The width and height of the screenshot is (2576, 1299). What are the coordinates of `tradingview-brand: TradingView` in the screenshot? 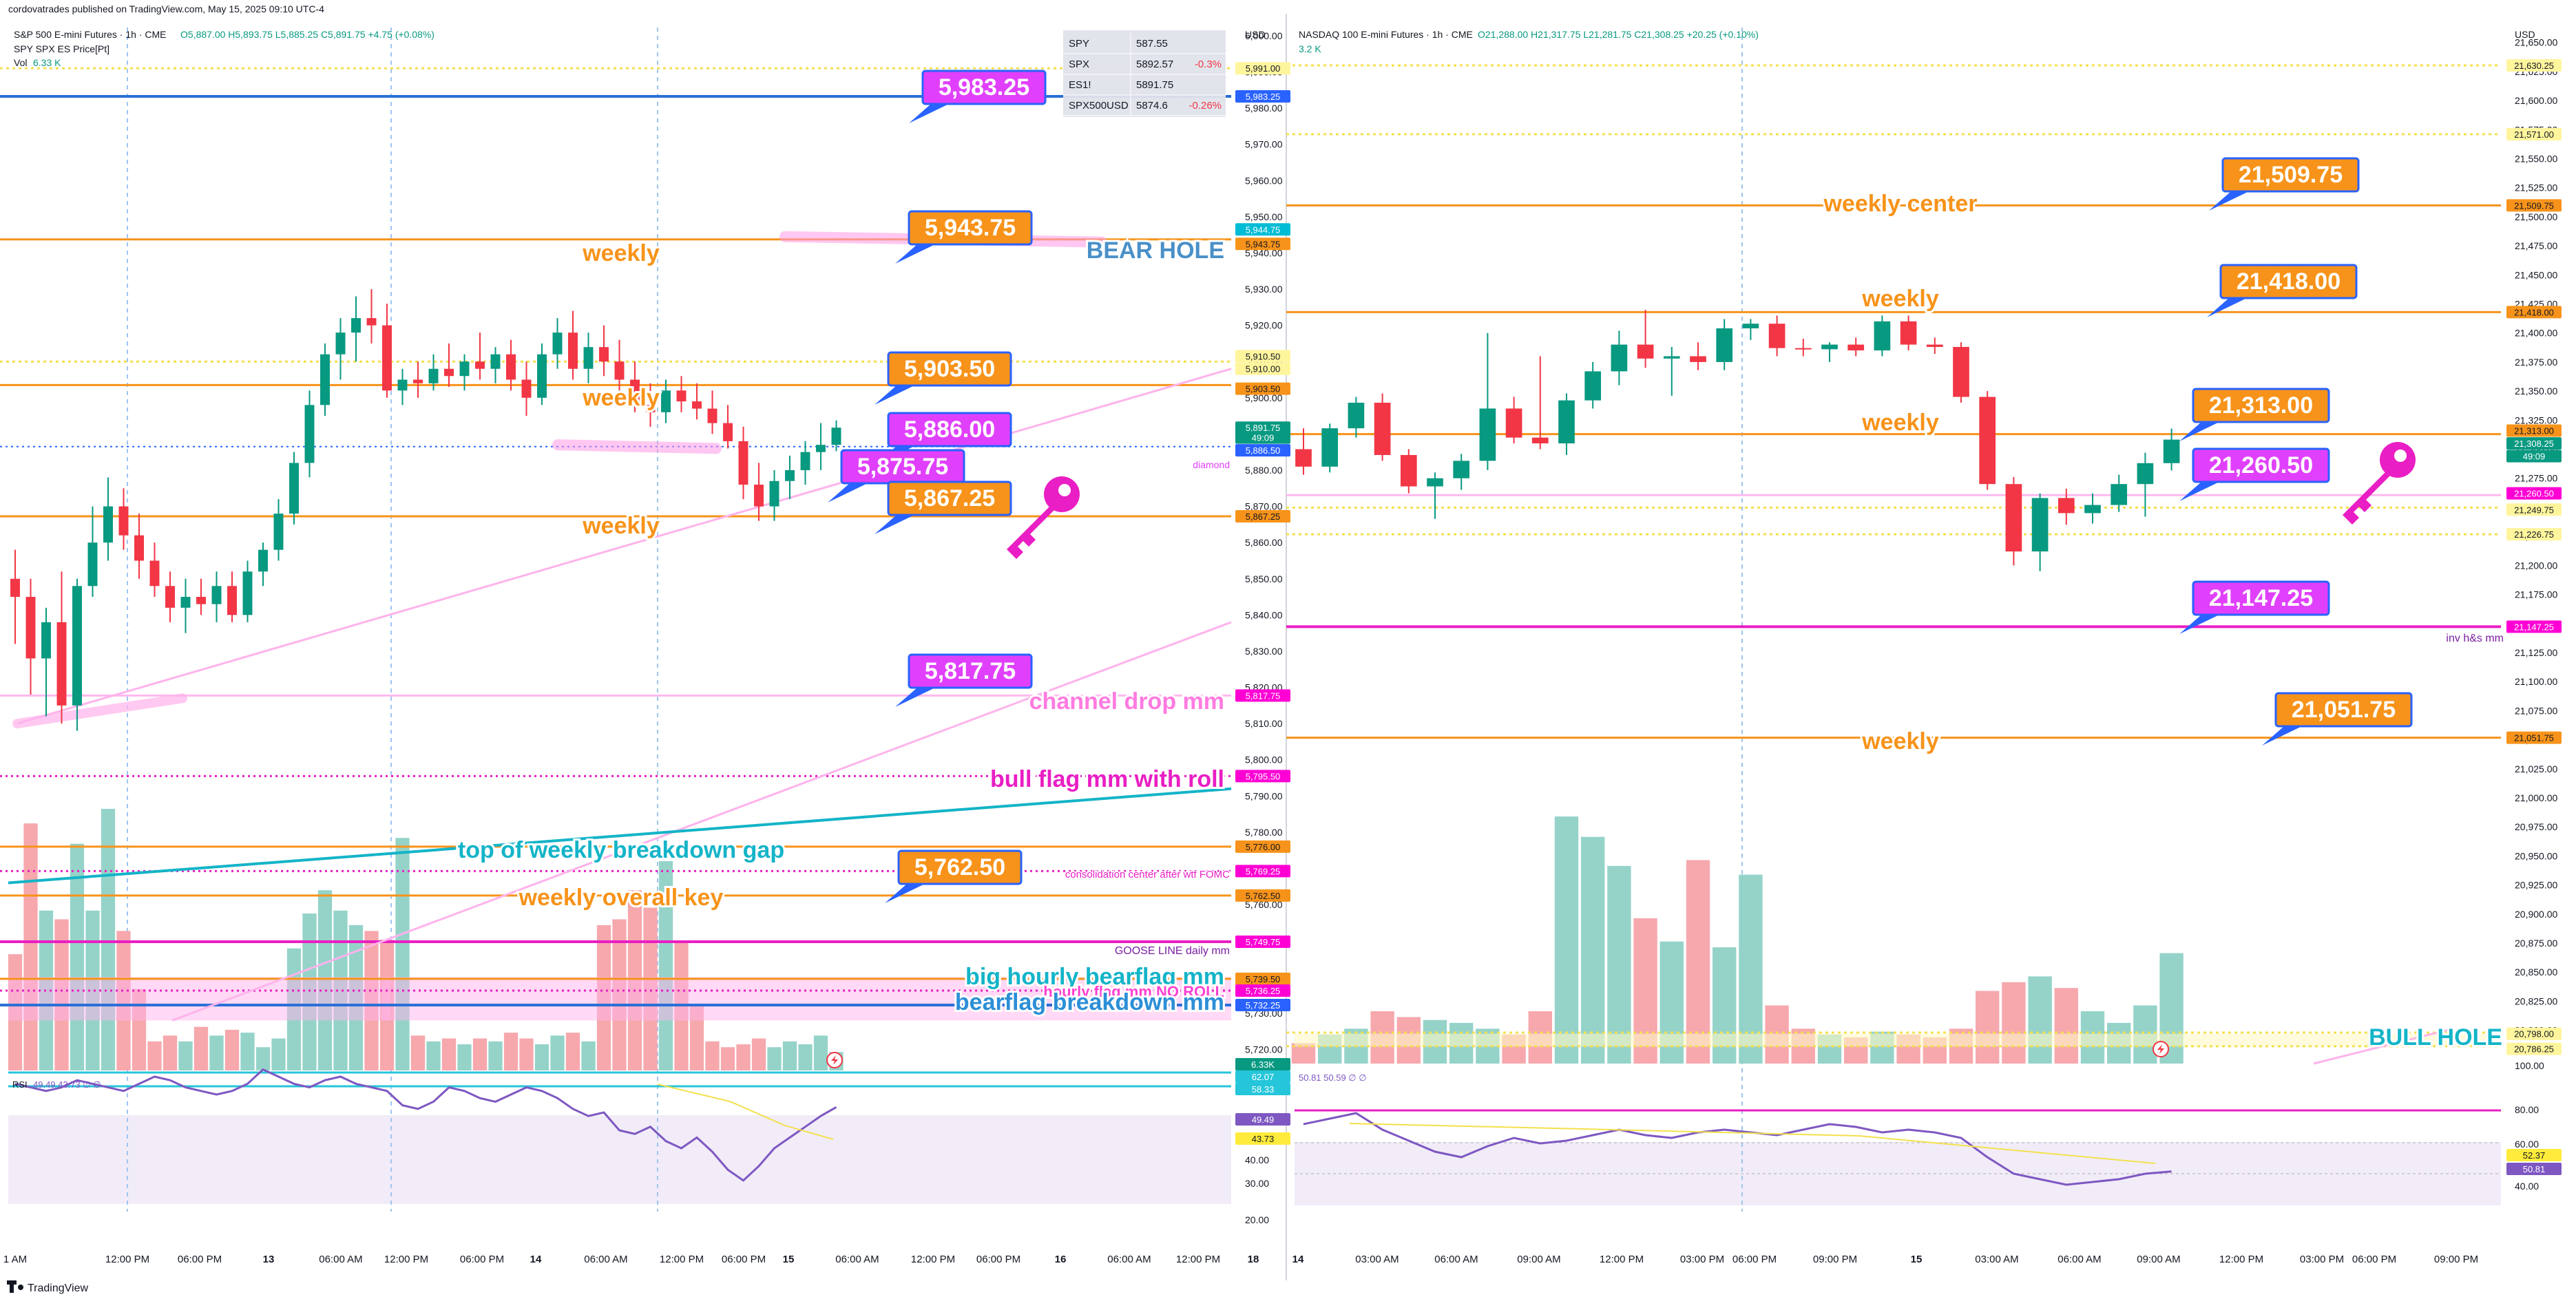 It's located at (58, 1288).